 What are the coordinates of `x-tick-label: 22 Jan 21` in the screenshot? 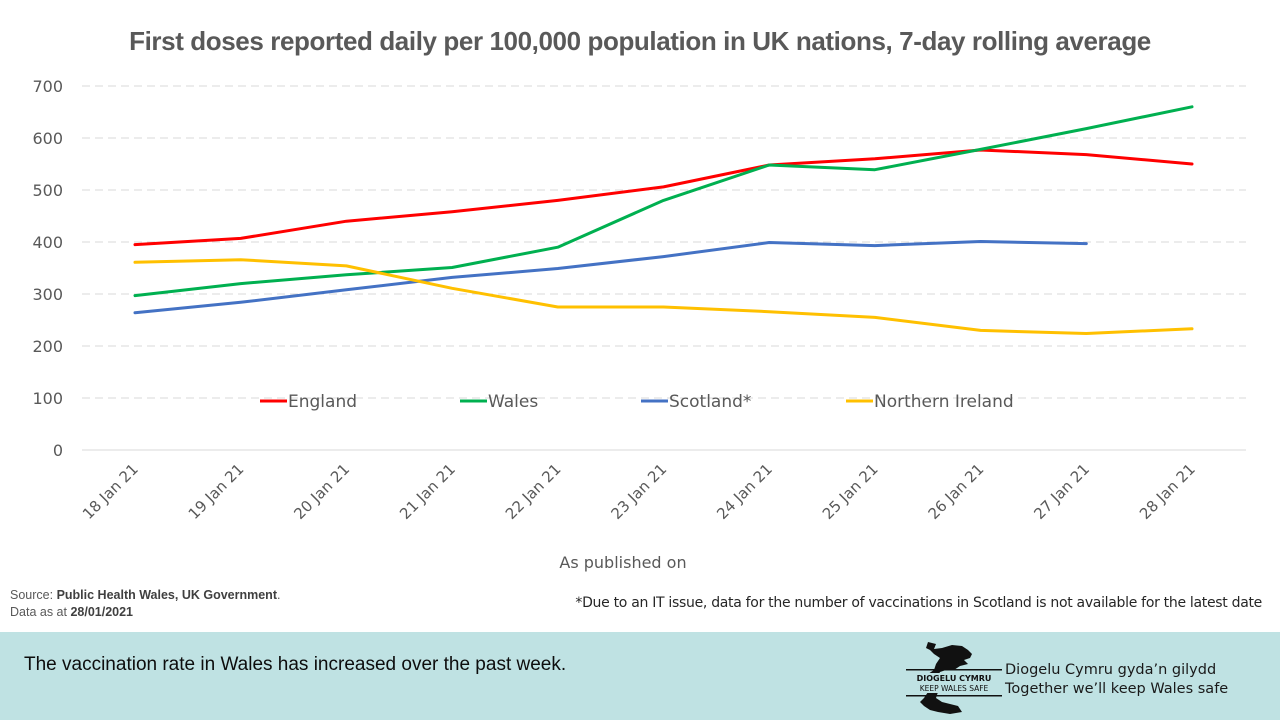 It's located at (533, 491).